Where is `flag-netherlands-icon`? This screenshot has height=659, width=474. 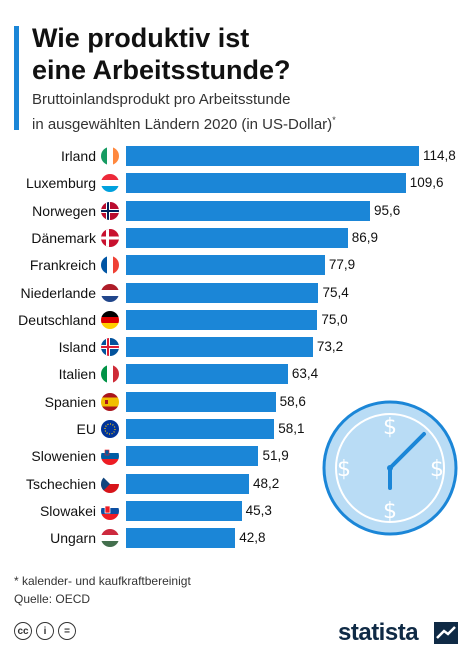 flag-netherlands-icon is located at coordinates (110, 292).